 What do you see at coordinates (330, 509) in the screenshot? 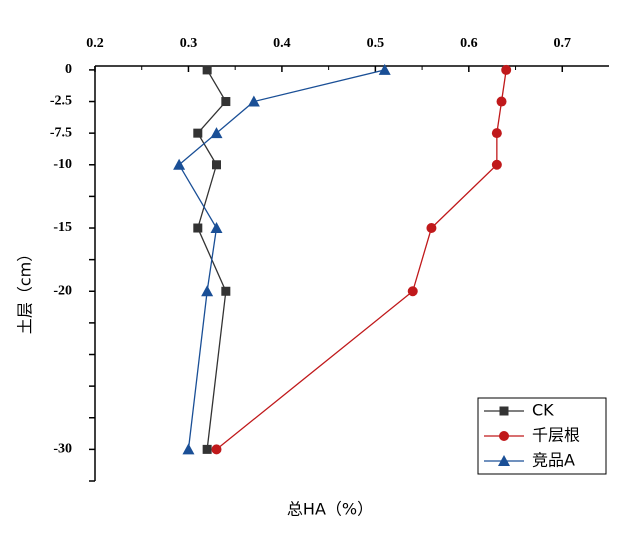
I see `x-axis-label: 总HA（%）` at bounding box center [330, 509].